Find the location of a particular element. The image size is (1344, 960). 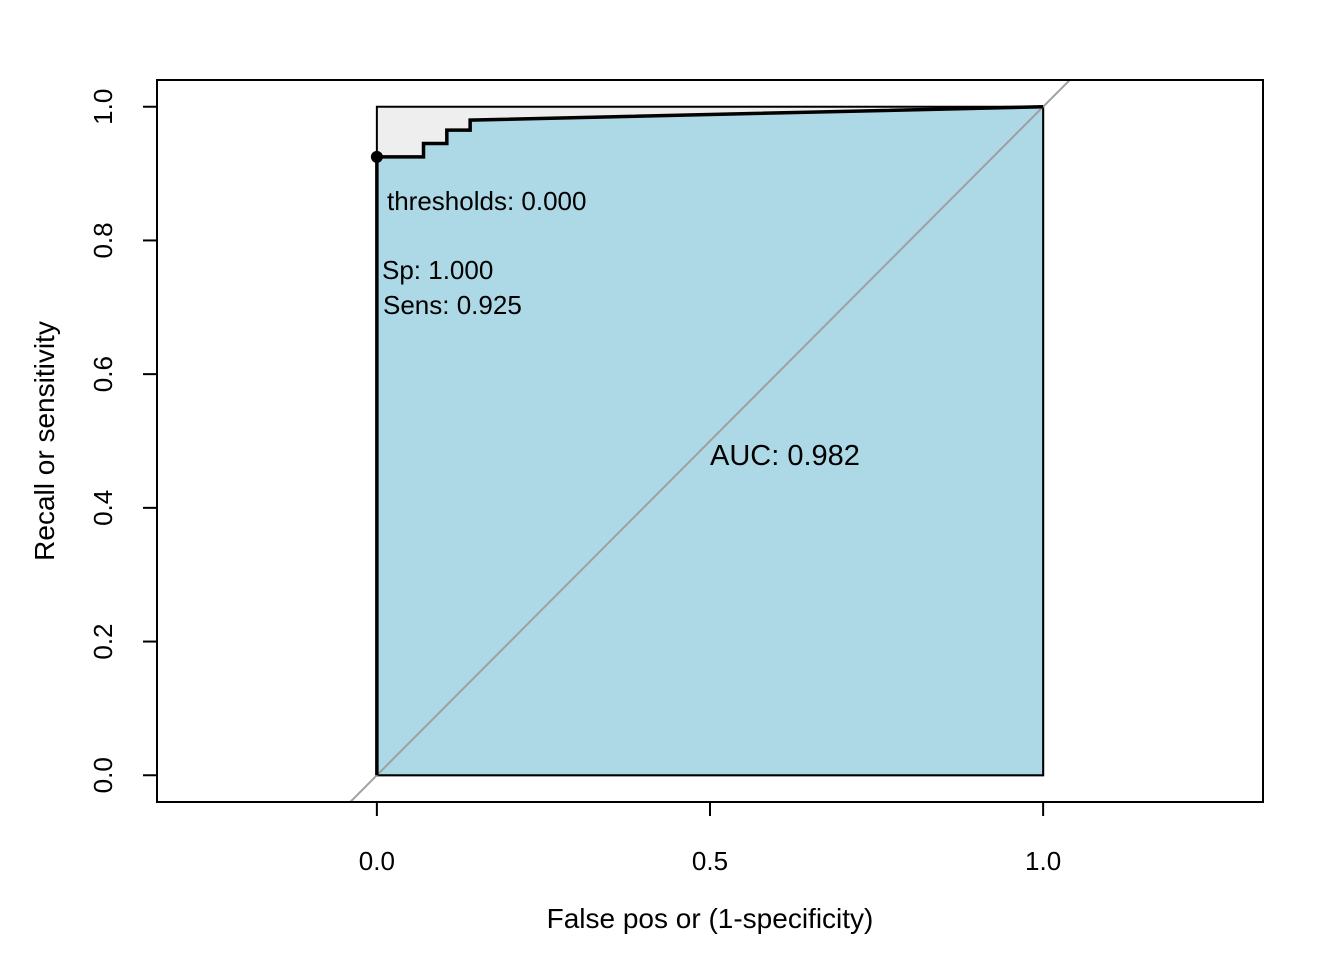

x-tick-label: 0.5 is located at coordinates (710, 861).